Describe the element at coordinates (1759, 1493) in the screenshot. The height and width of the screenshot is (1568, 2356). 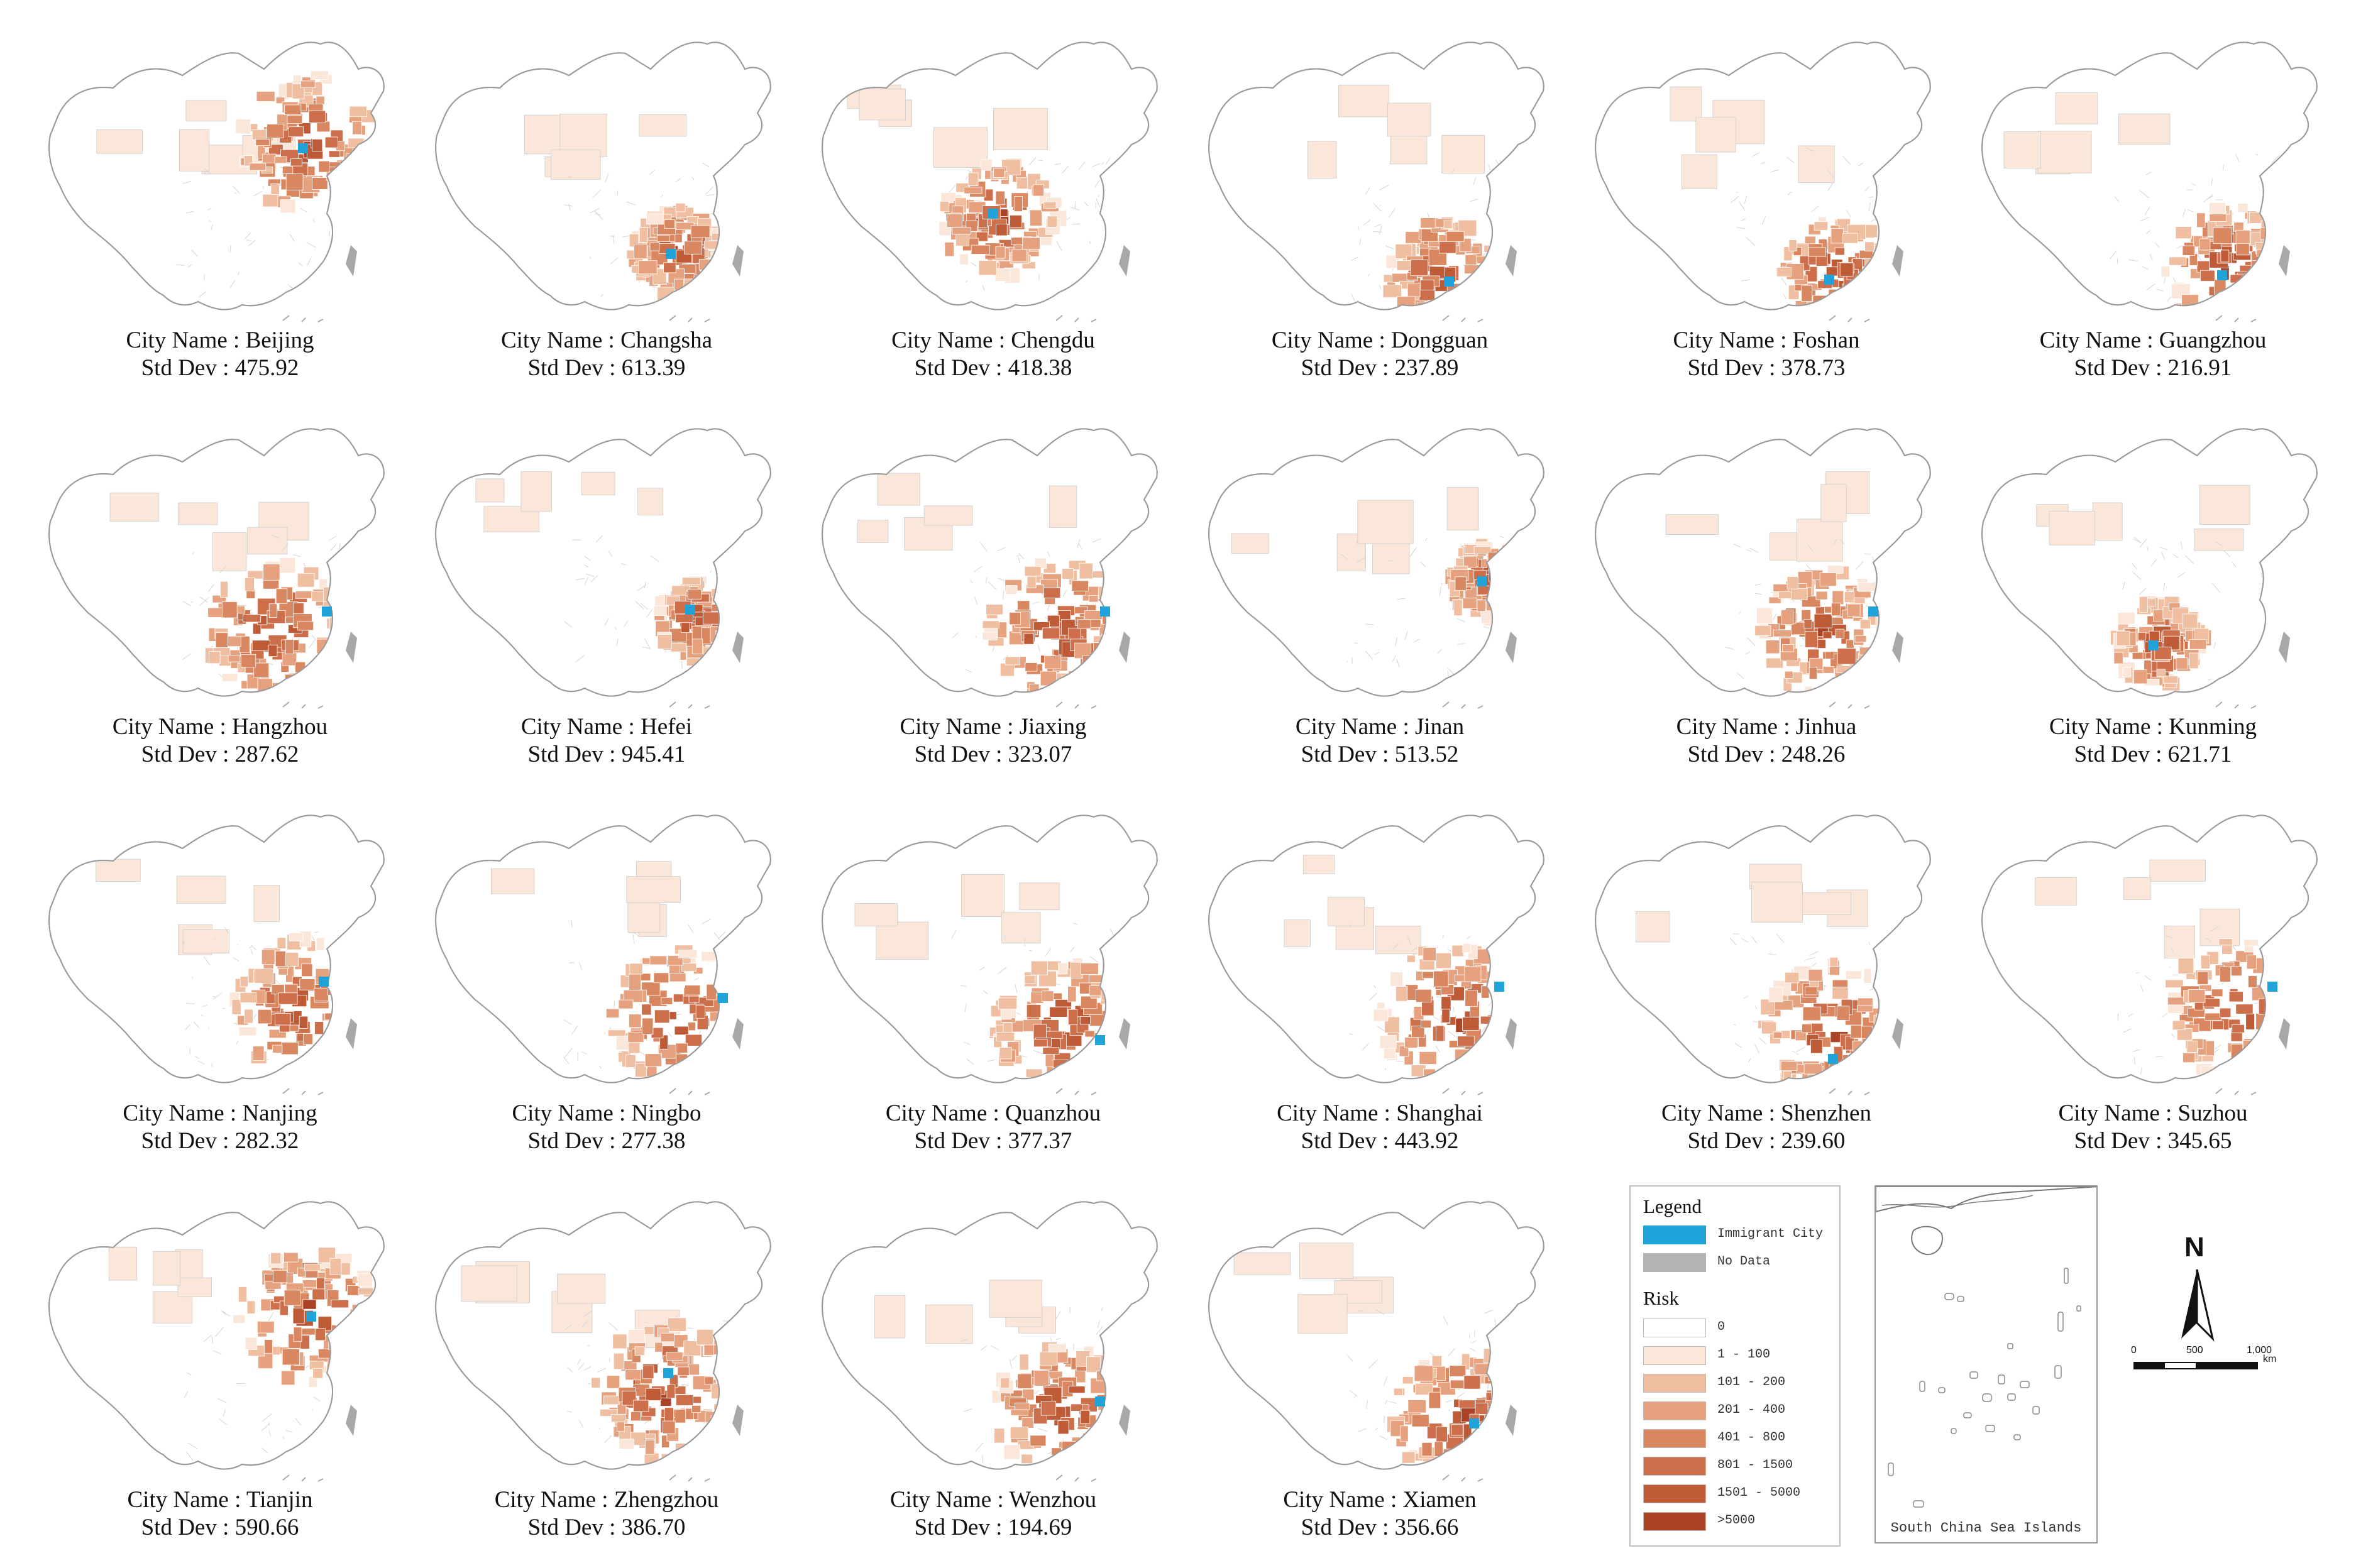
I see `risk-label: 1501 - 5000` at that location.